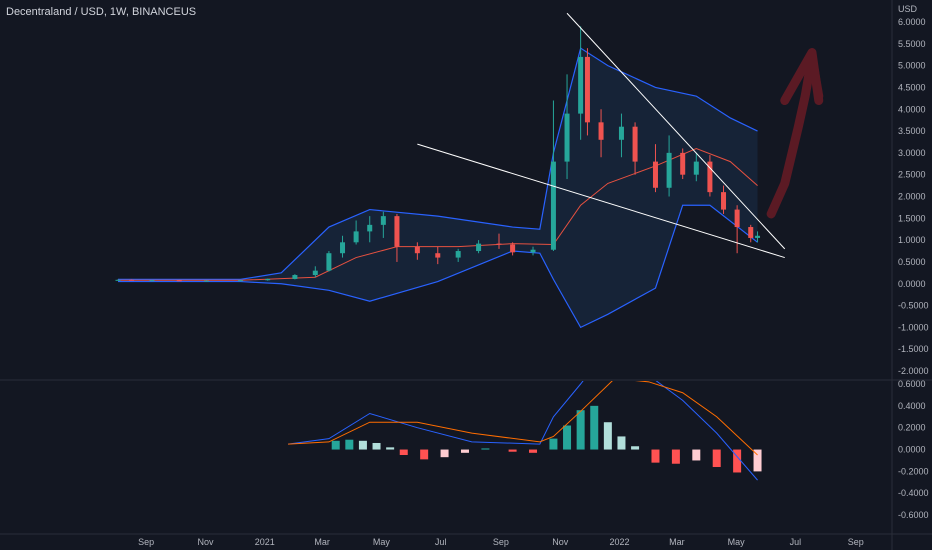 This screenshot has width=932, height=550. I want to click on price-tick-label: -2.0000, so click(913, 371).